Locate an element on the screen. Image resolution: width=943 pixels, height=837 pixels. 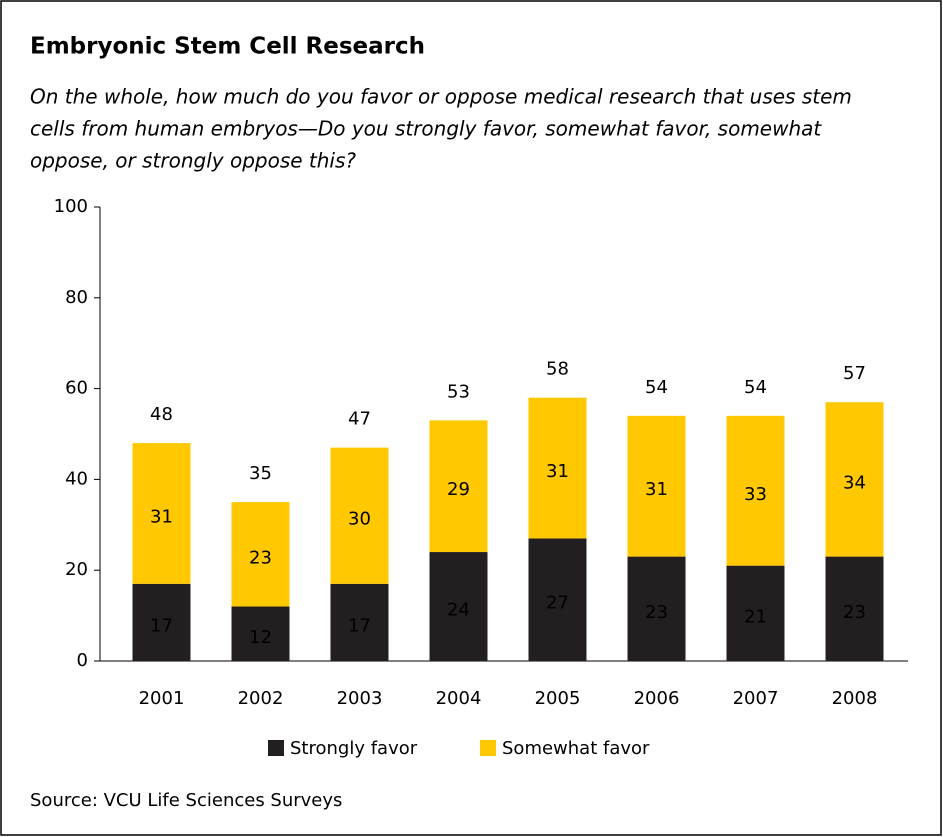
value-label: 34 is located at coordinates (854, 482).